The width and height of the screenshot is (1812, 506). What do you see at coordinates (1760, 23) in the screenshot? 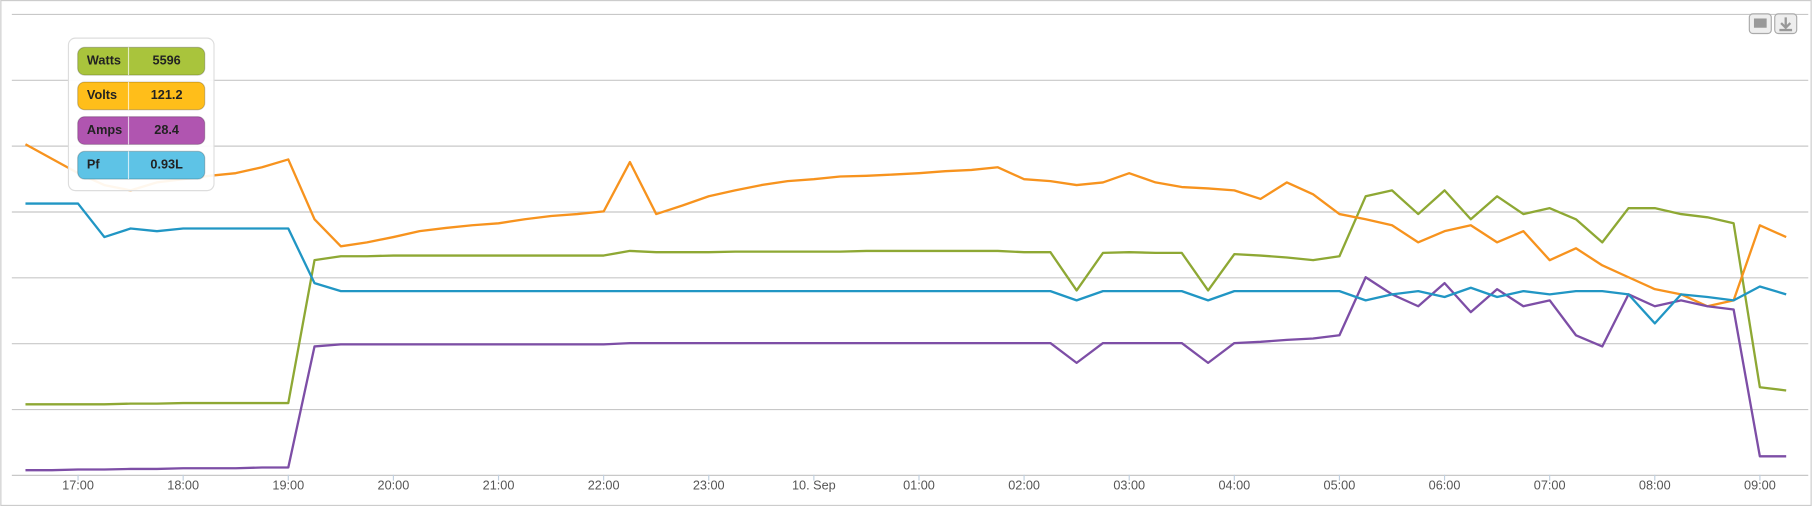
I see `print-icon` at bounding box center [1760, 23].